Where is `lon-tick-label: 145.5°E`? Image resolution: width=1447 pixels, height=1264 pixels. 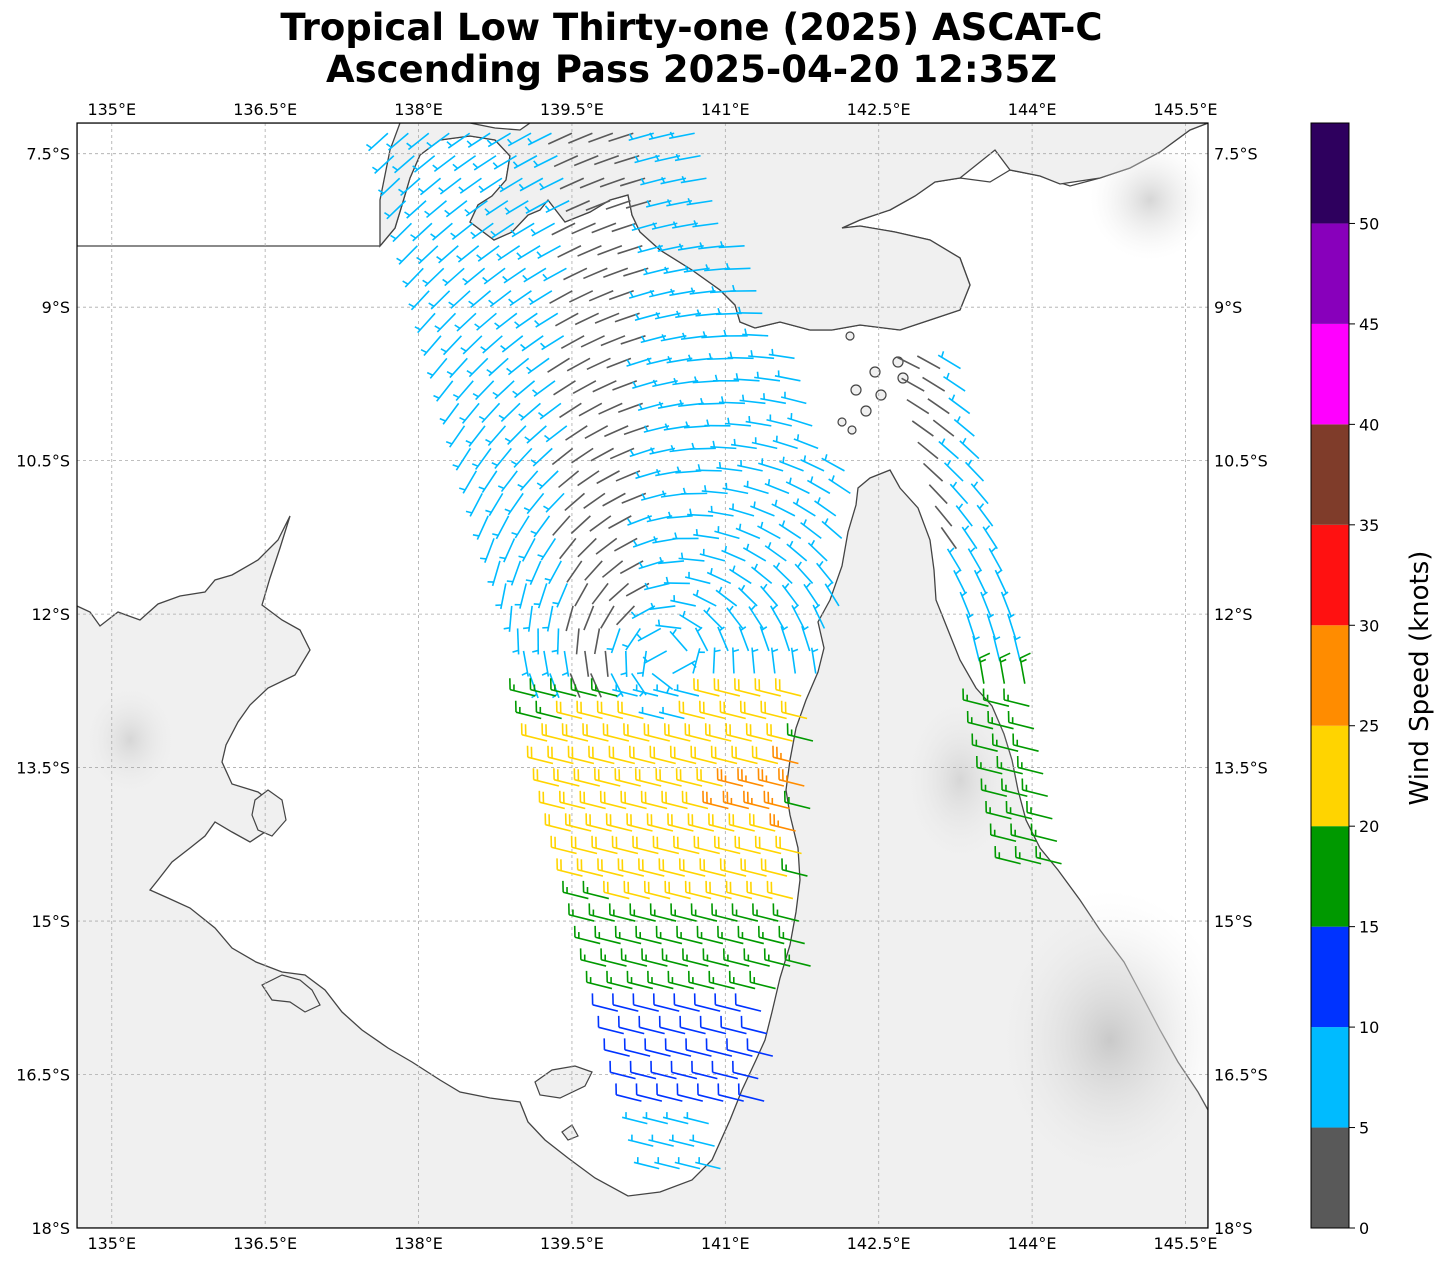 lon-tick-label: 145.5°E is located at coordinates (1186, 109).